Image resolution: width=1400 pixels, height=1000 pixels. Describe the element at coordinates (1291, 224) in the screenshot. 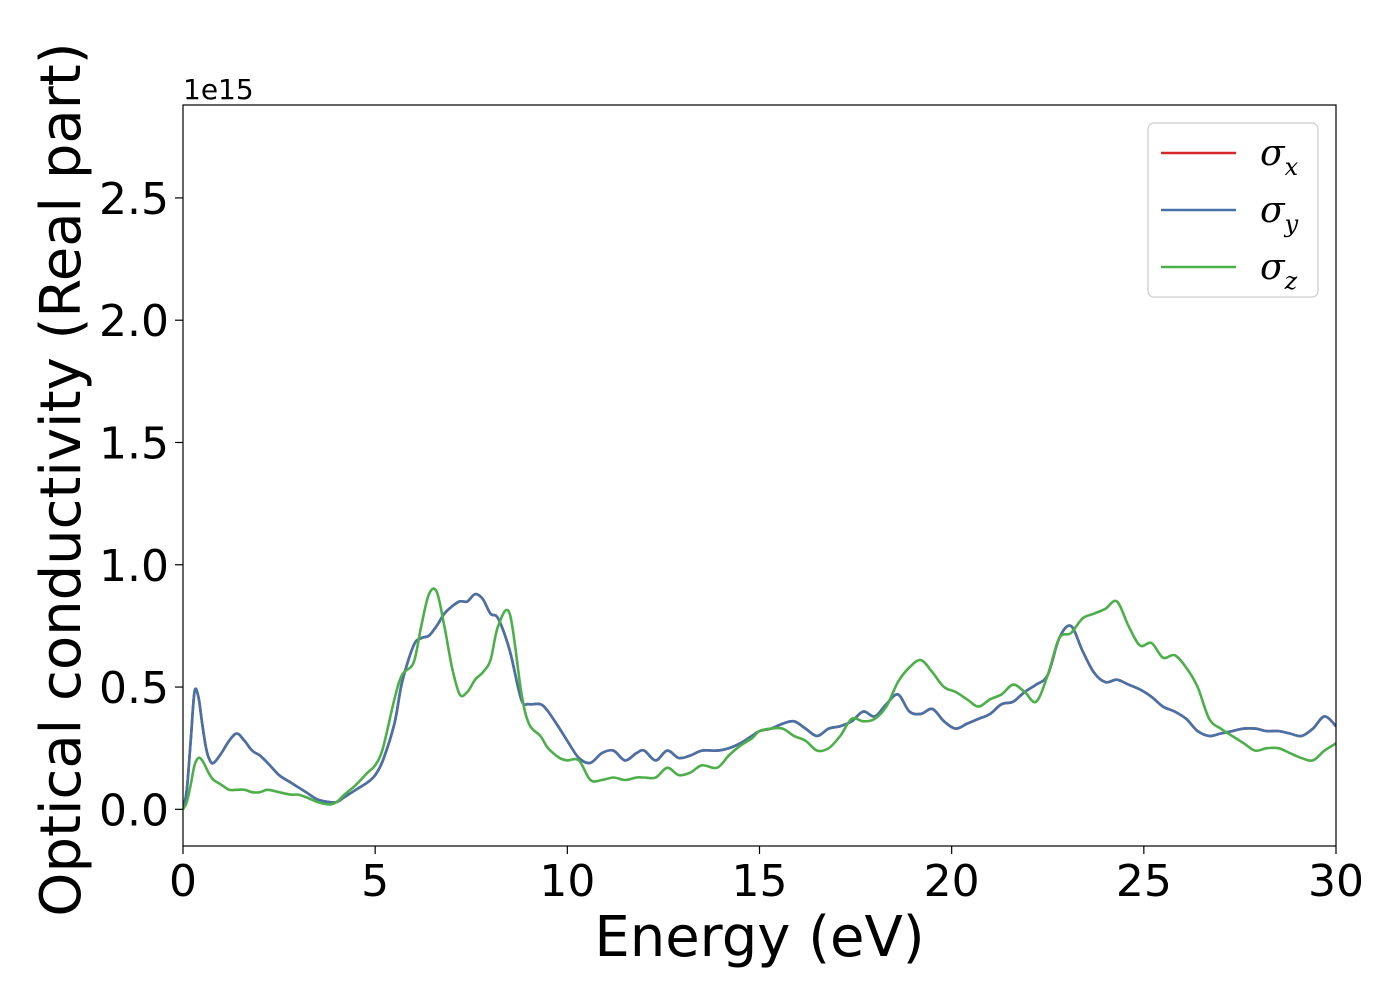

I see `legend-subscript: y` at that location.